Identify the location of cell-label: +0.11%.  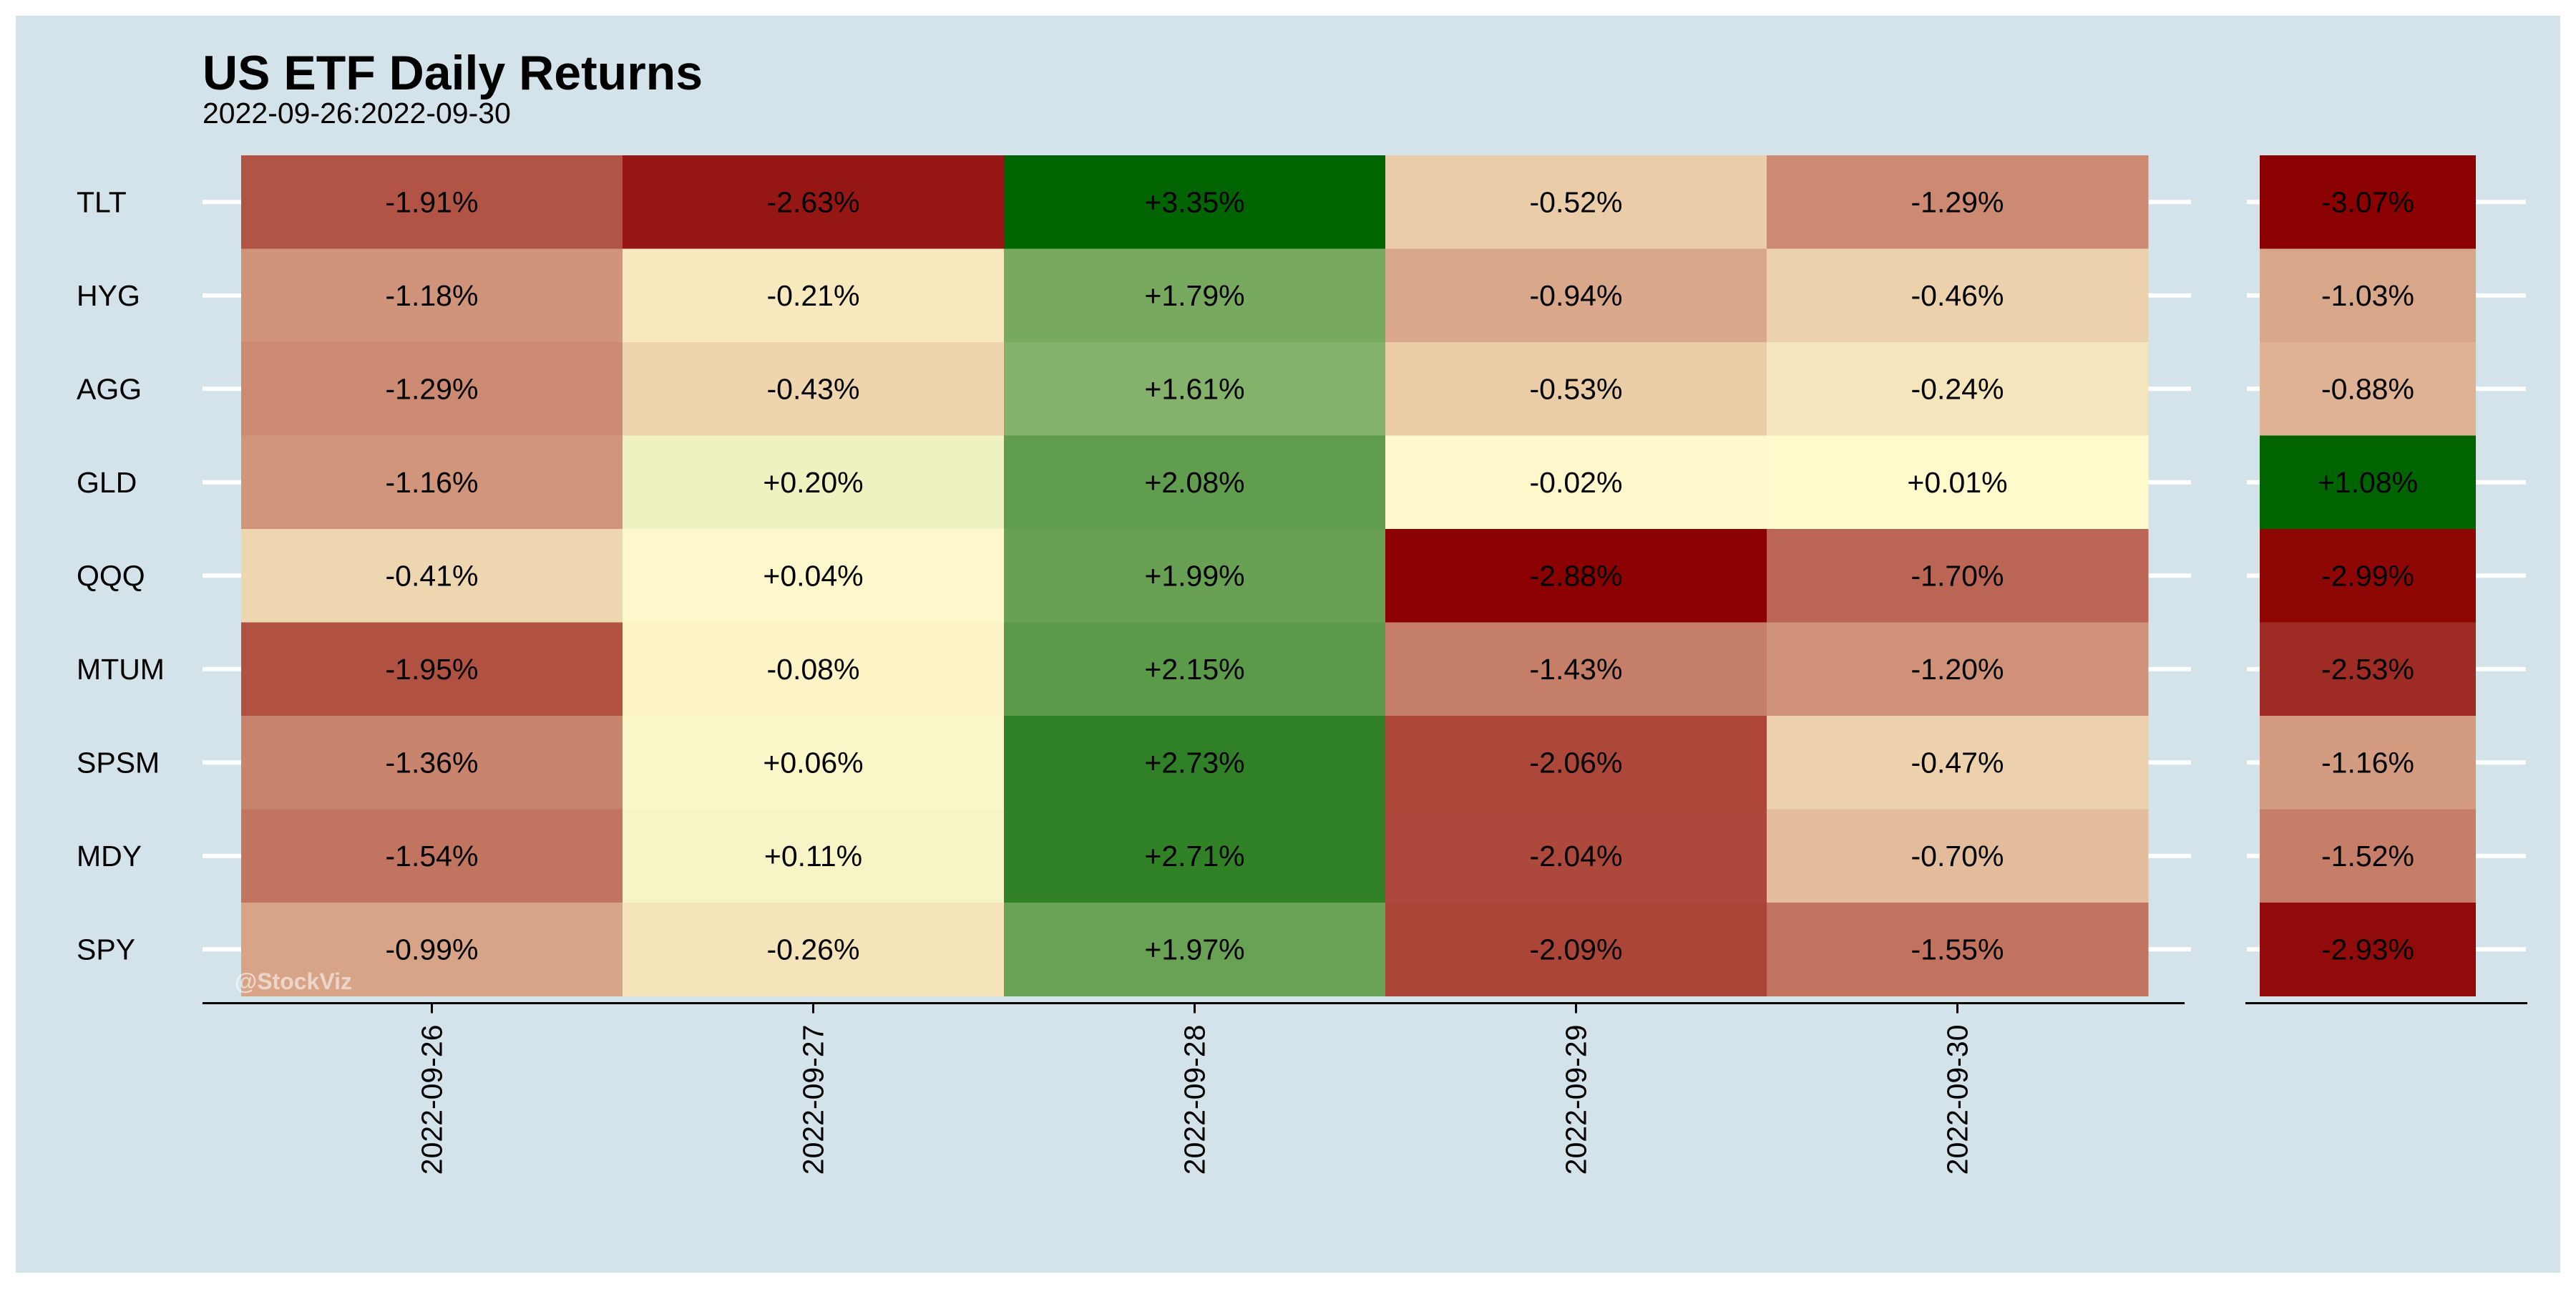
(813, 856).